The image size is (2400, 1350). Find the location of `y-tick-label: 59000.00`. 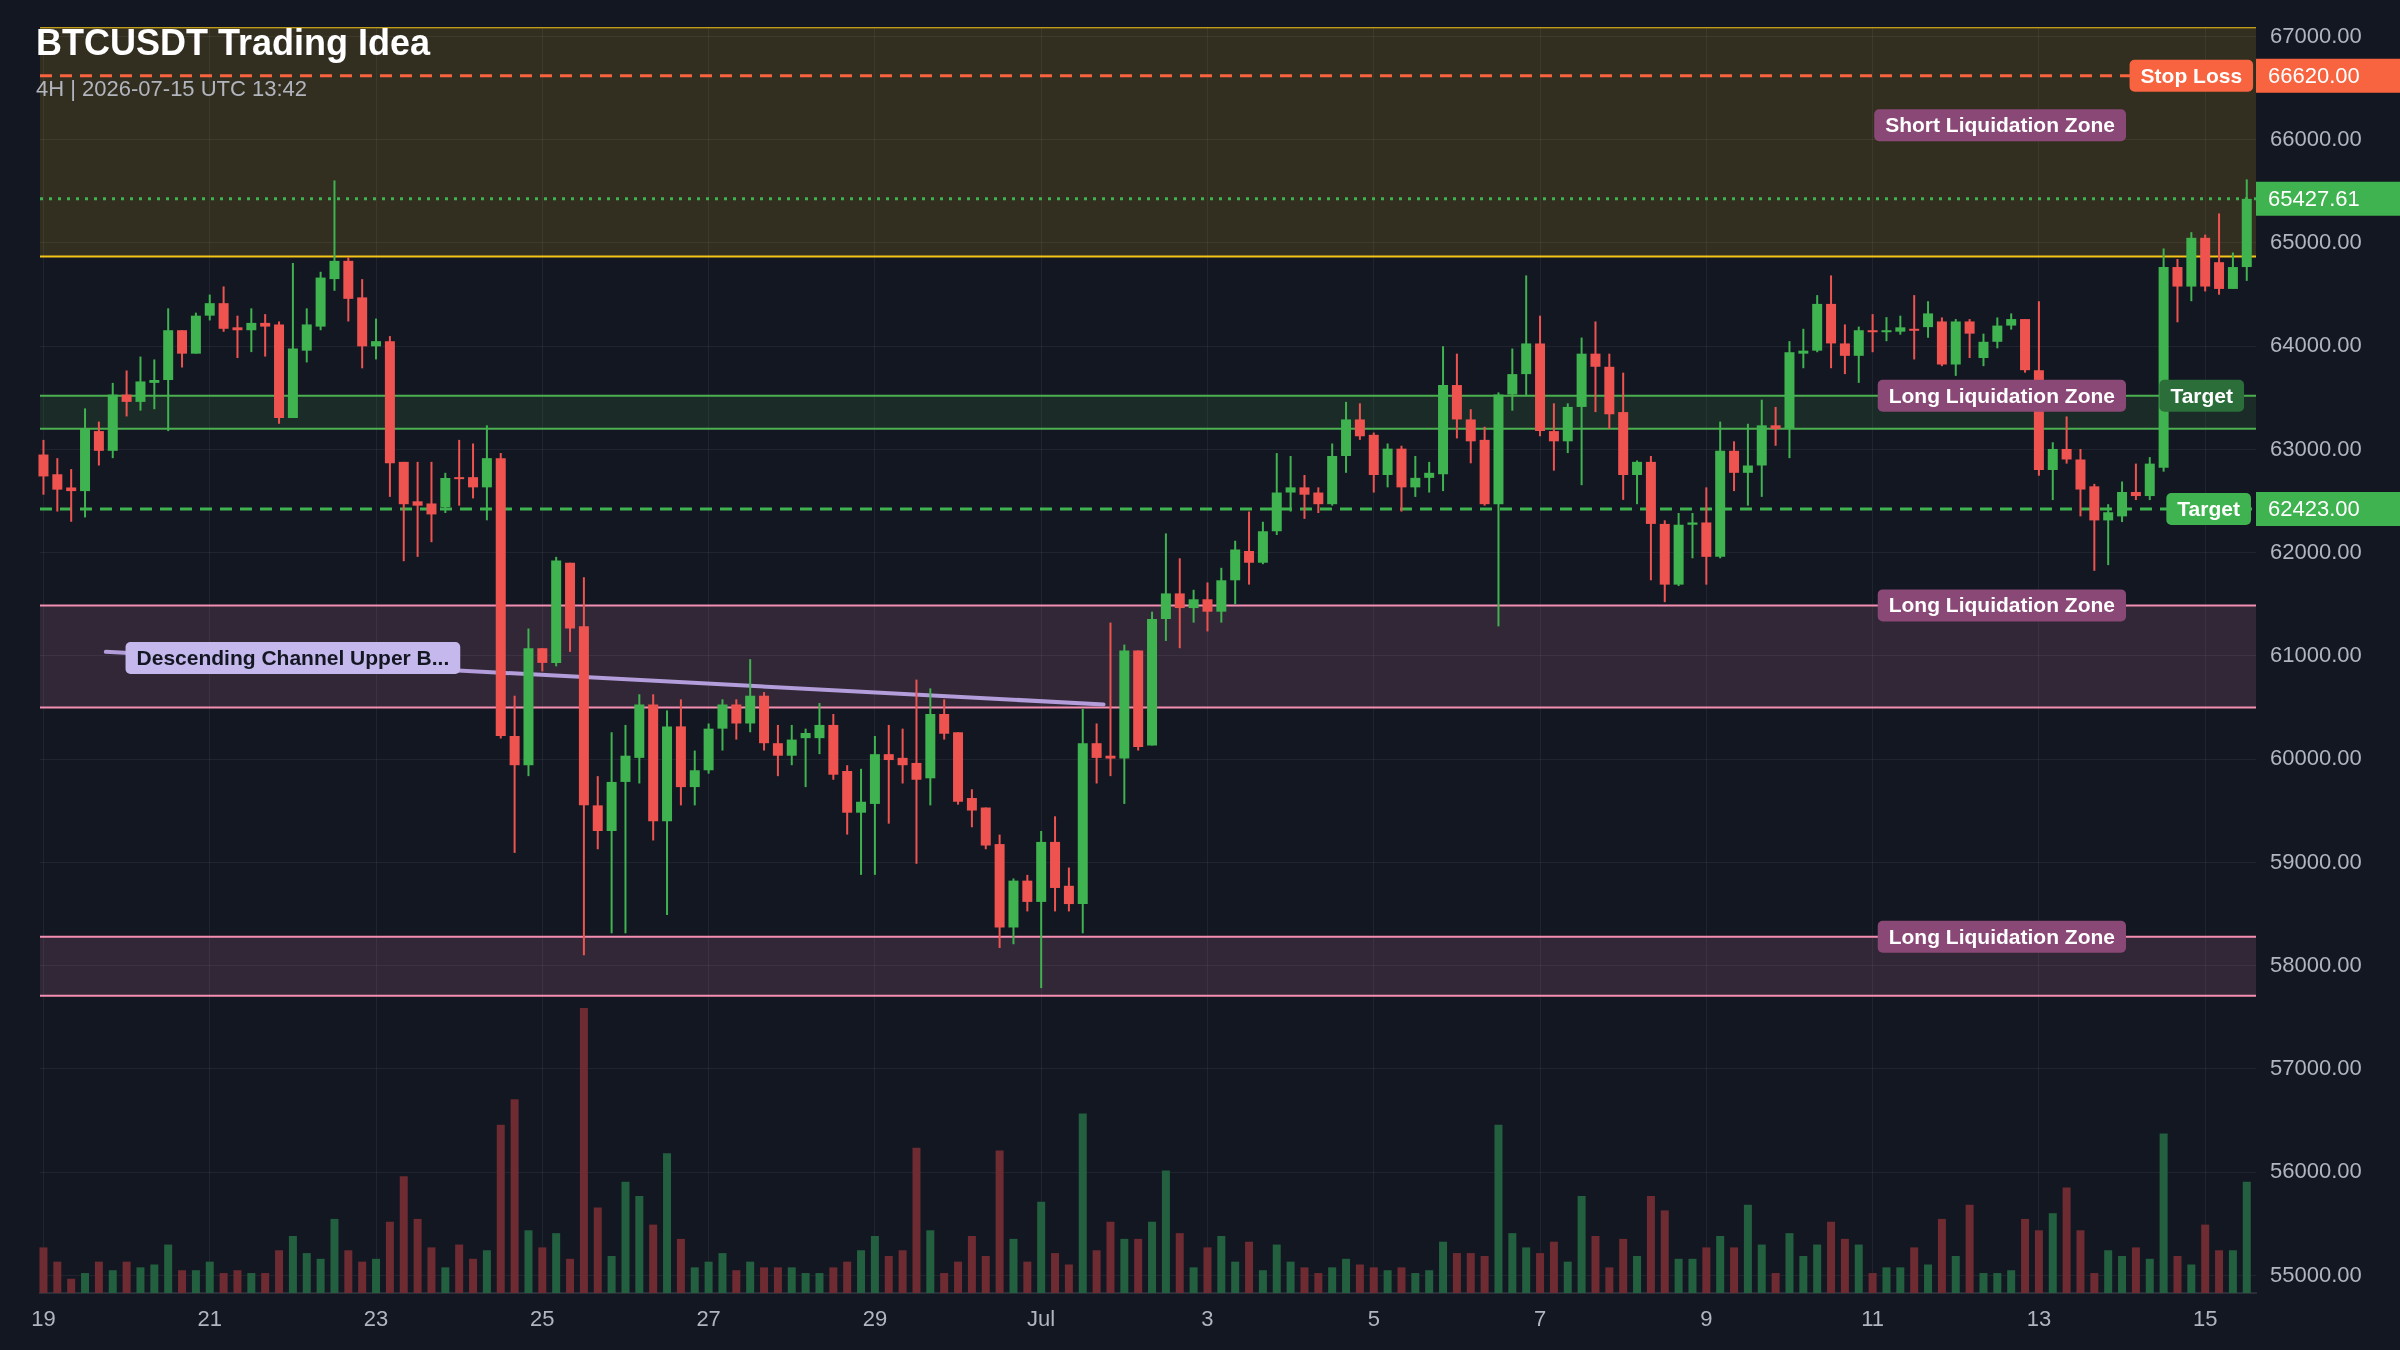

y-tick-label: 59000.00 is located at coordinates (2316, 861).